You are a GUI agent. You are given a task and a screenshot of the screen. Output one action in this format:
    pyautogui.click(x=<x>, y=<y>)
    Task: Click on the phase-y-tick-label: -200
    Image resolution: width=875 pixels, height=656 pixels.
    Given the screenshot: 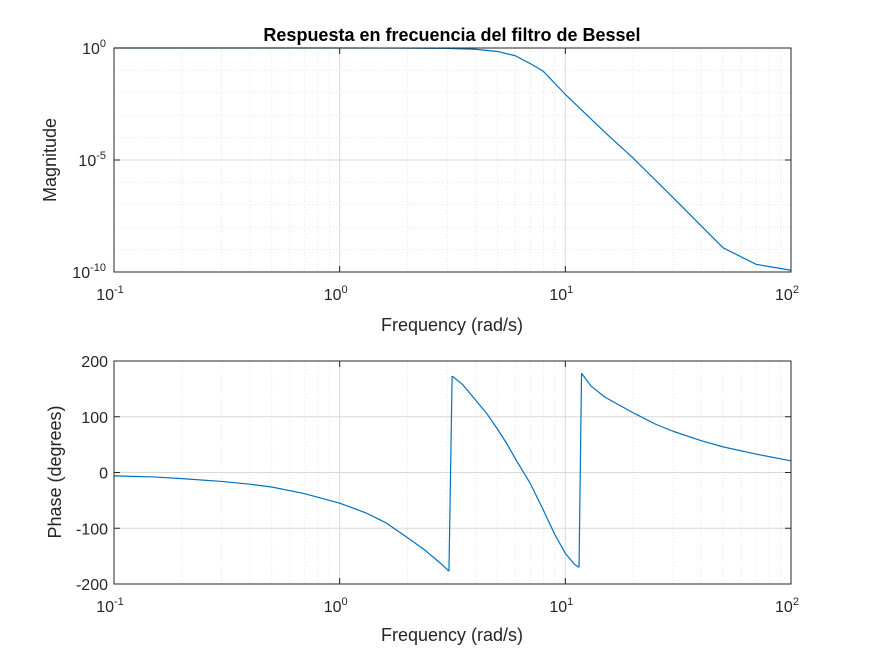 What is the action you would take?
    pyautogui.click(x=92, y=585)
    